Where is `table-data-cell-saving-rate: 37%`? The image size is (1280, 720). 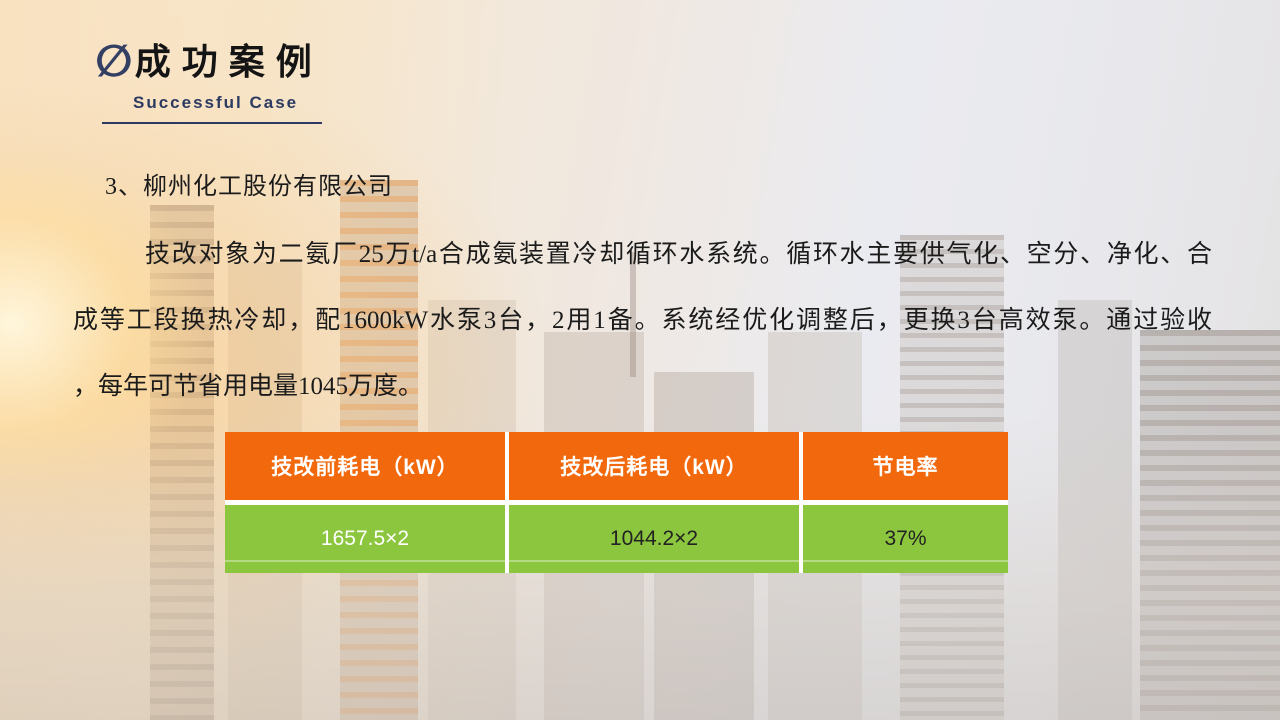
table-data-cell-saving-rate: 37% is located at coordinates (905, 539).